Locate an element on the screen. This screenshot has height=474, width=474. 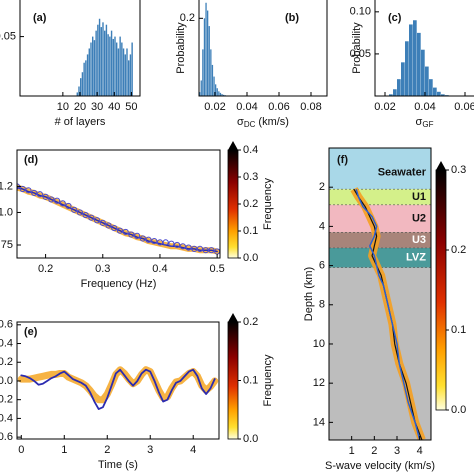
x-tick-label: 0.08 is located at coordinates (310, 107).